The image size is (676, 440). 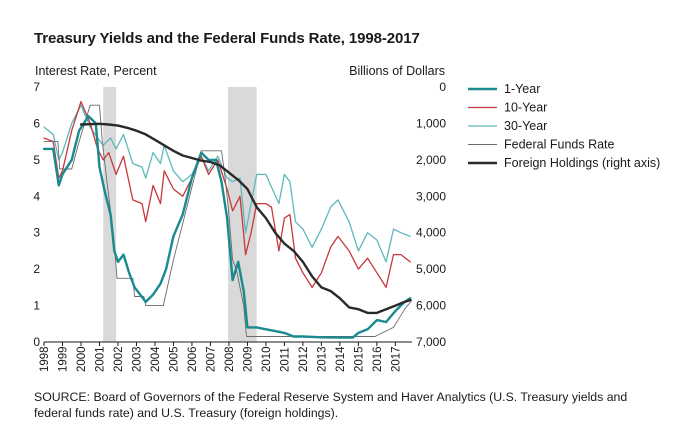 I want to click on y-tick-label: 3, so click(x=36, y=233).